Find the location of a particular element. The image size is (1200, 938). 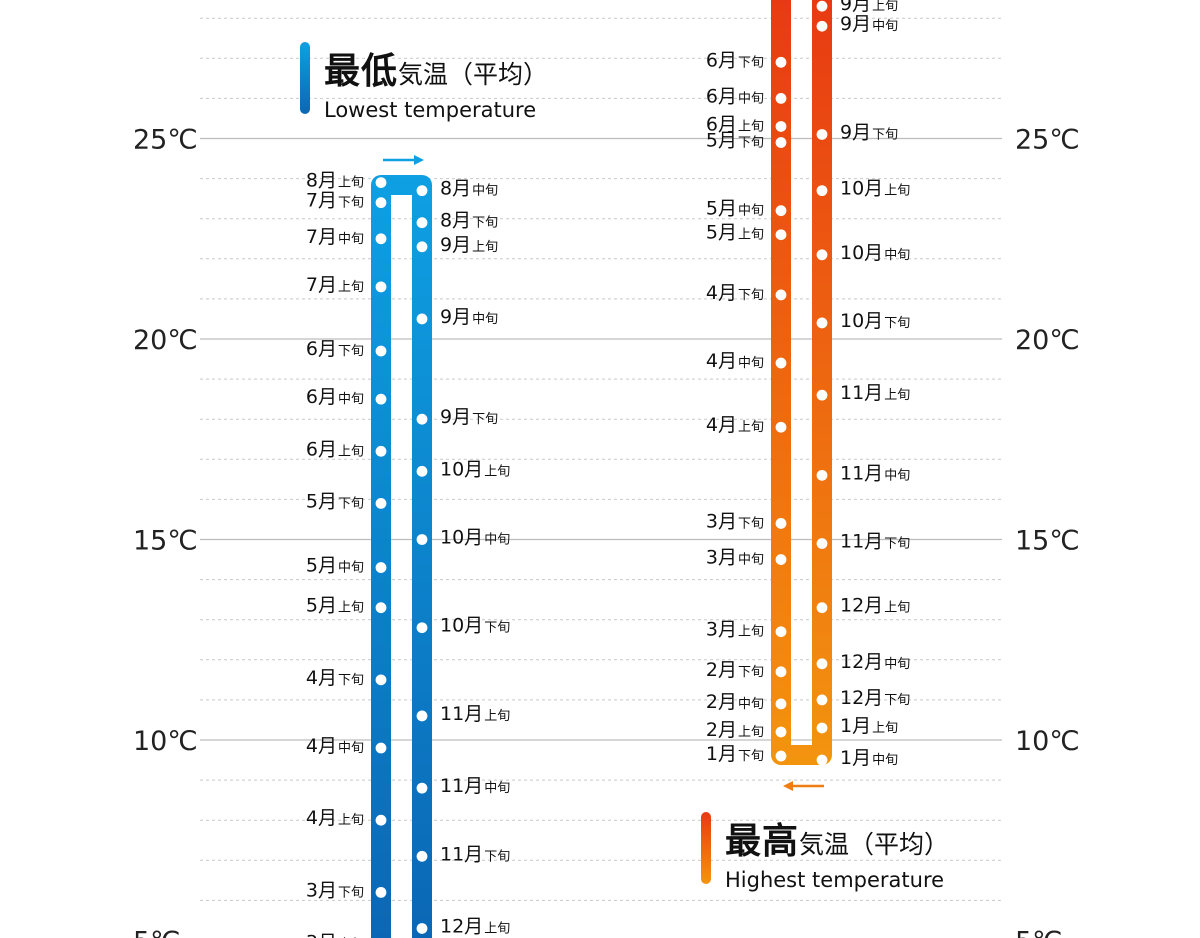

low-point-12月上旬 is located at coordinates (422, 928).